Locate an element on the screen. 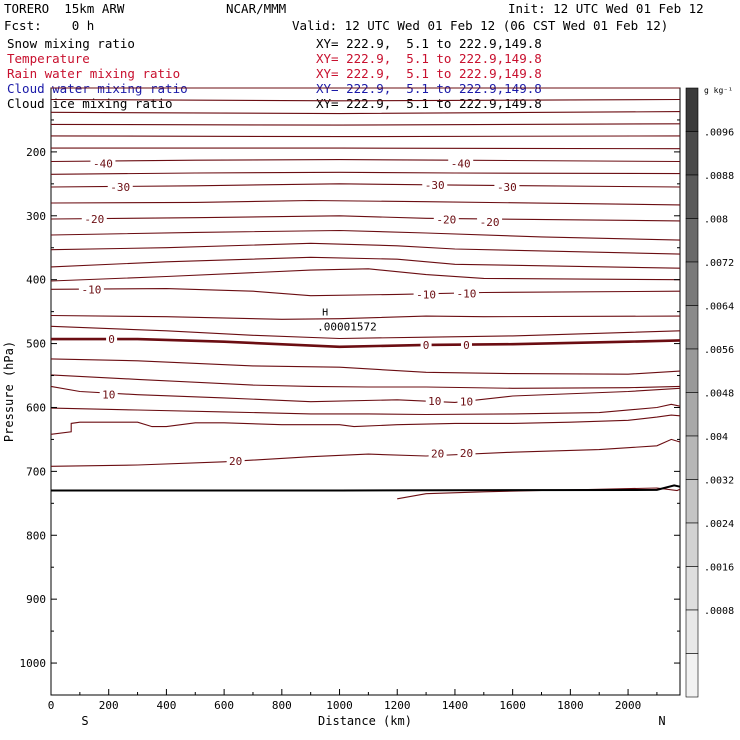  south-endpoint: S is located at coordinates (84, 721).